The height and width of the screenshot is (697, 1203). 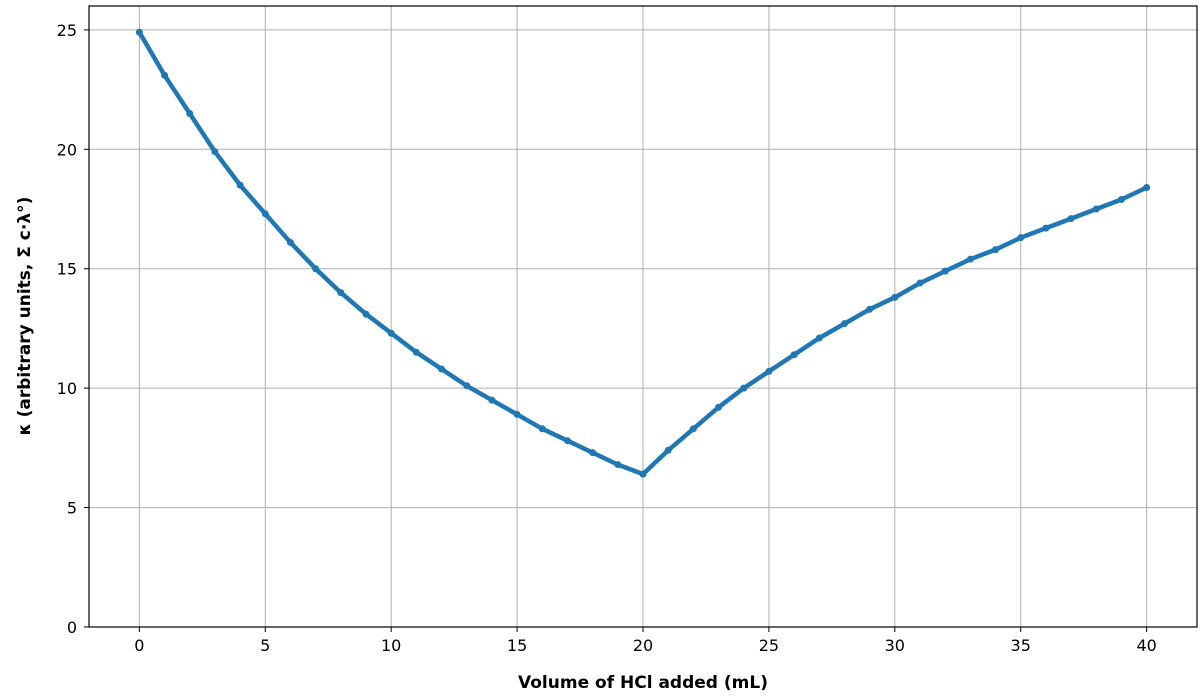 What do you see at coordinates (67, 149) in the screenshot?
I see `y-tick-label: 20` at bounding box center [67, 149].